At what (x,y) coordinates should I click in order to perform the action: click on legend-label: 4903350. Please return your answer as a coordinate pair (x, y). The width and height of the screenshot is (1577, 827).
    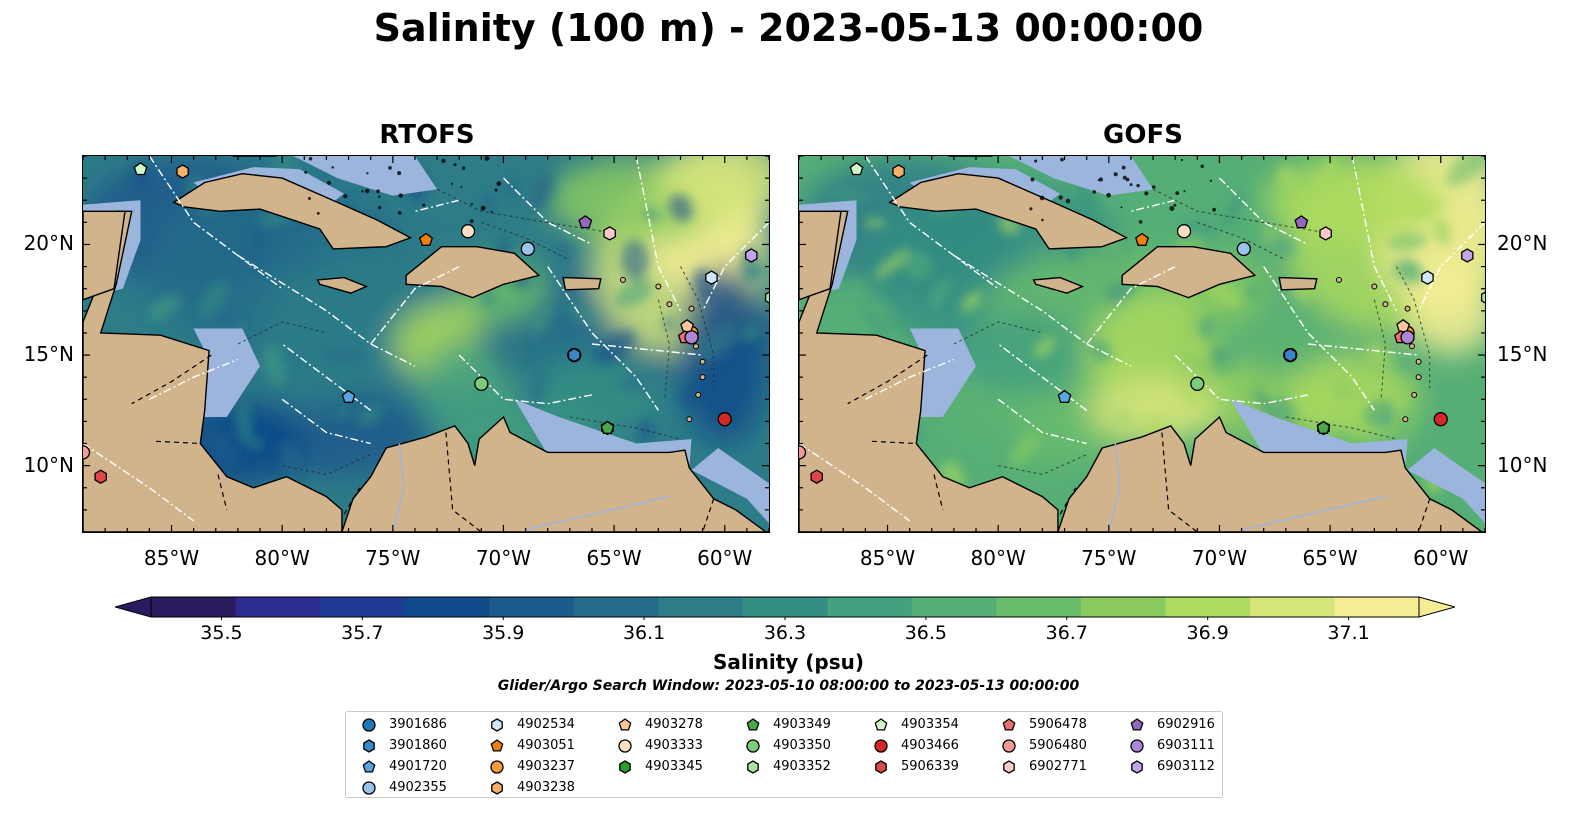
    Looking at the image, I should click on (802, 745).